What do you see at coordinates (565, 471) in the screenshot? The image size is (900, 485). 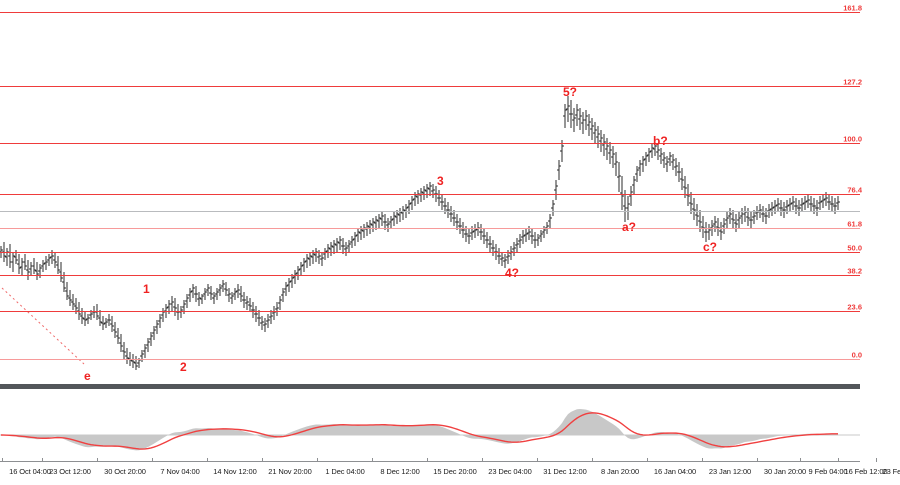 I see `time-tick-label: 31 Dec 12:00` at bounding box center [565, 471].